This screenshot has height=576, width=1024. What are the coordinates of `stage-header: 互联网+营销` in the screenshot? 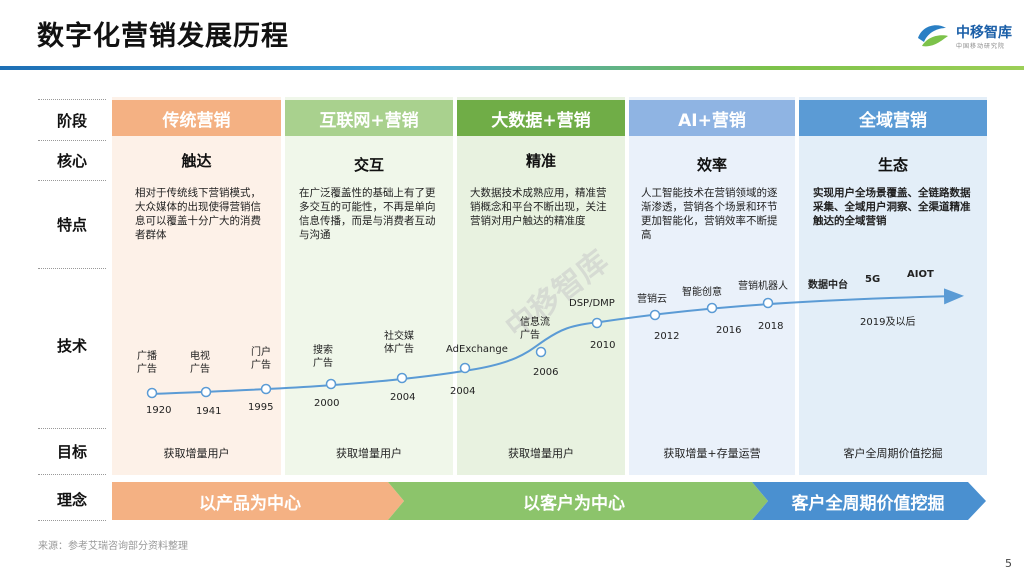 It's located at (369, 118).